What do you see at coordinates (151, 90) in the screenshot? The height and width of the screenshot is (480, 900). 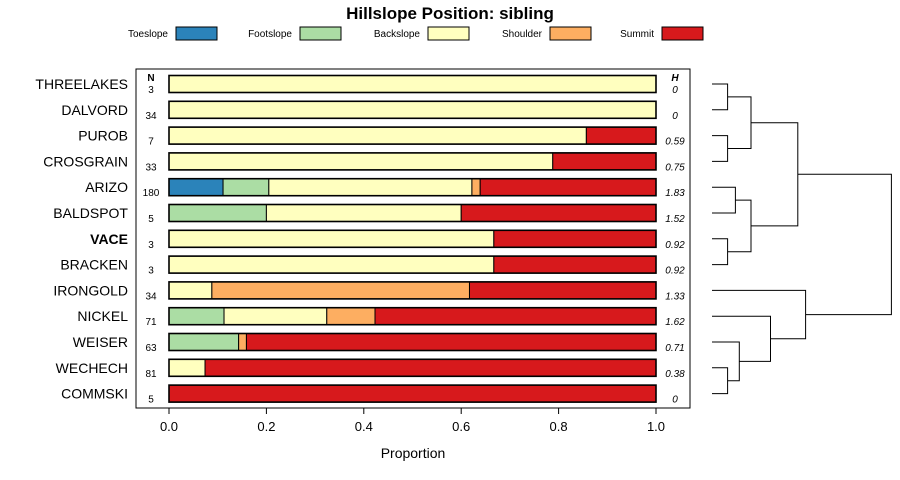 I see `n-value-threelakes: 3` at bounding box center [151, 90].